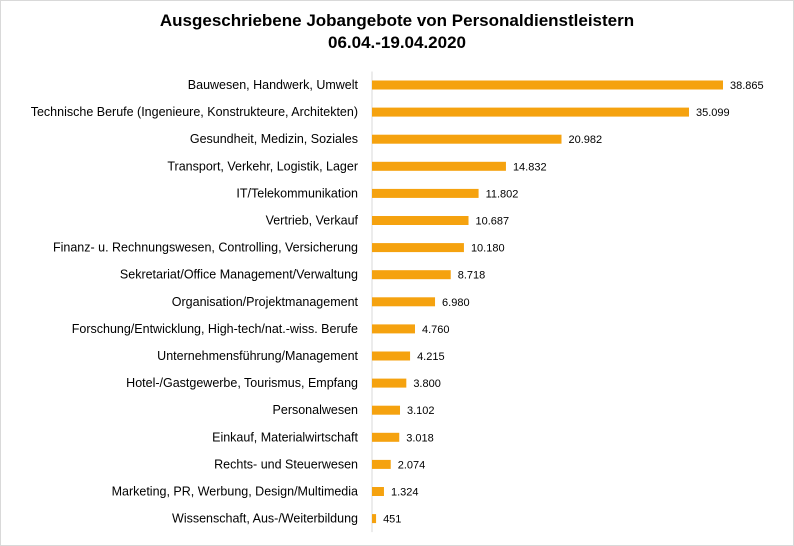 This screenshot has width=794, height=546. Describe the element at coordinates (286, 464) in the screenshot. I see `category-label: Rechts- und Steuerwesen` at that location.